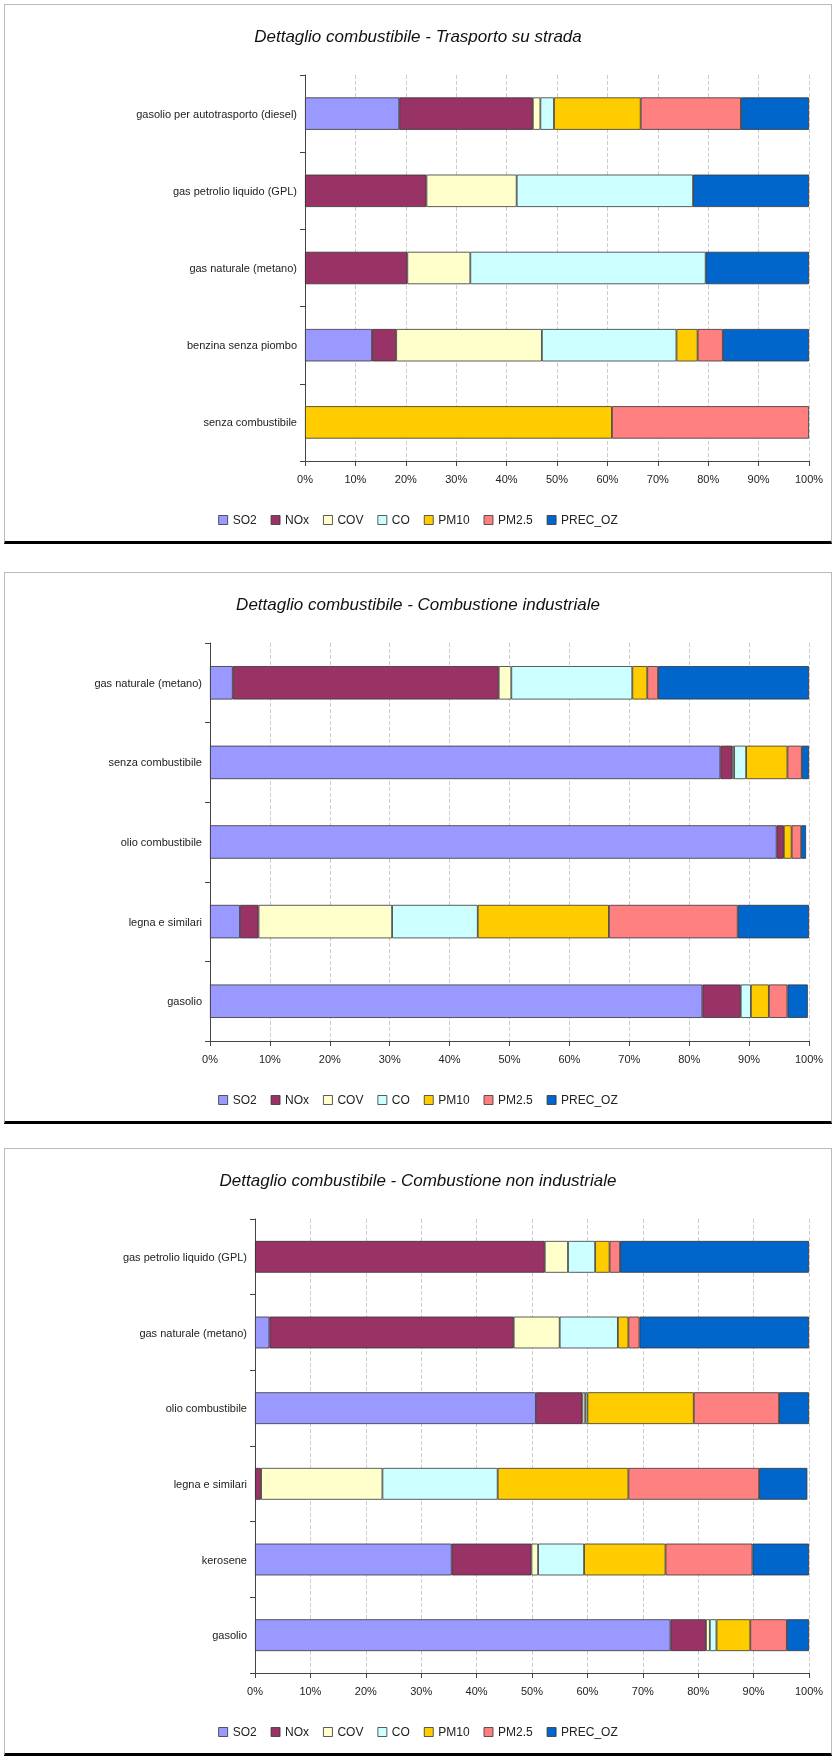  What do you see at coordinates (418, 36) in the screenshot?
I see `chart-title: Dettaglio combustibile - Trasporto su strada` at bounding box center [418, 36].